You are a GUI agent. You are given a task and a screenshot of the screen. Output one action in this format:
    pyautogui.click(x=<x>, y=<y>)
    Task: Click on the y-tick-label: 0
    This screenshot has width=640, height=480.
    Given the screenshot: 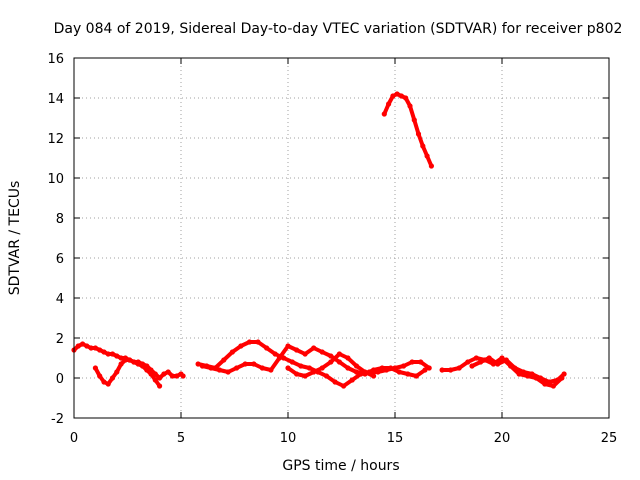 What is the action you would take?
    pyautogui.click(x=60, y=379)
    